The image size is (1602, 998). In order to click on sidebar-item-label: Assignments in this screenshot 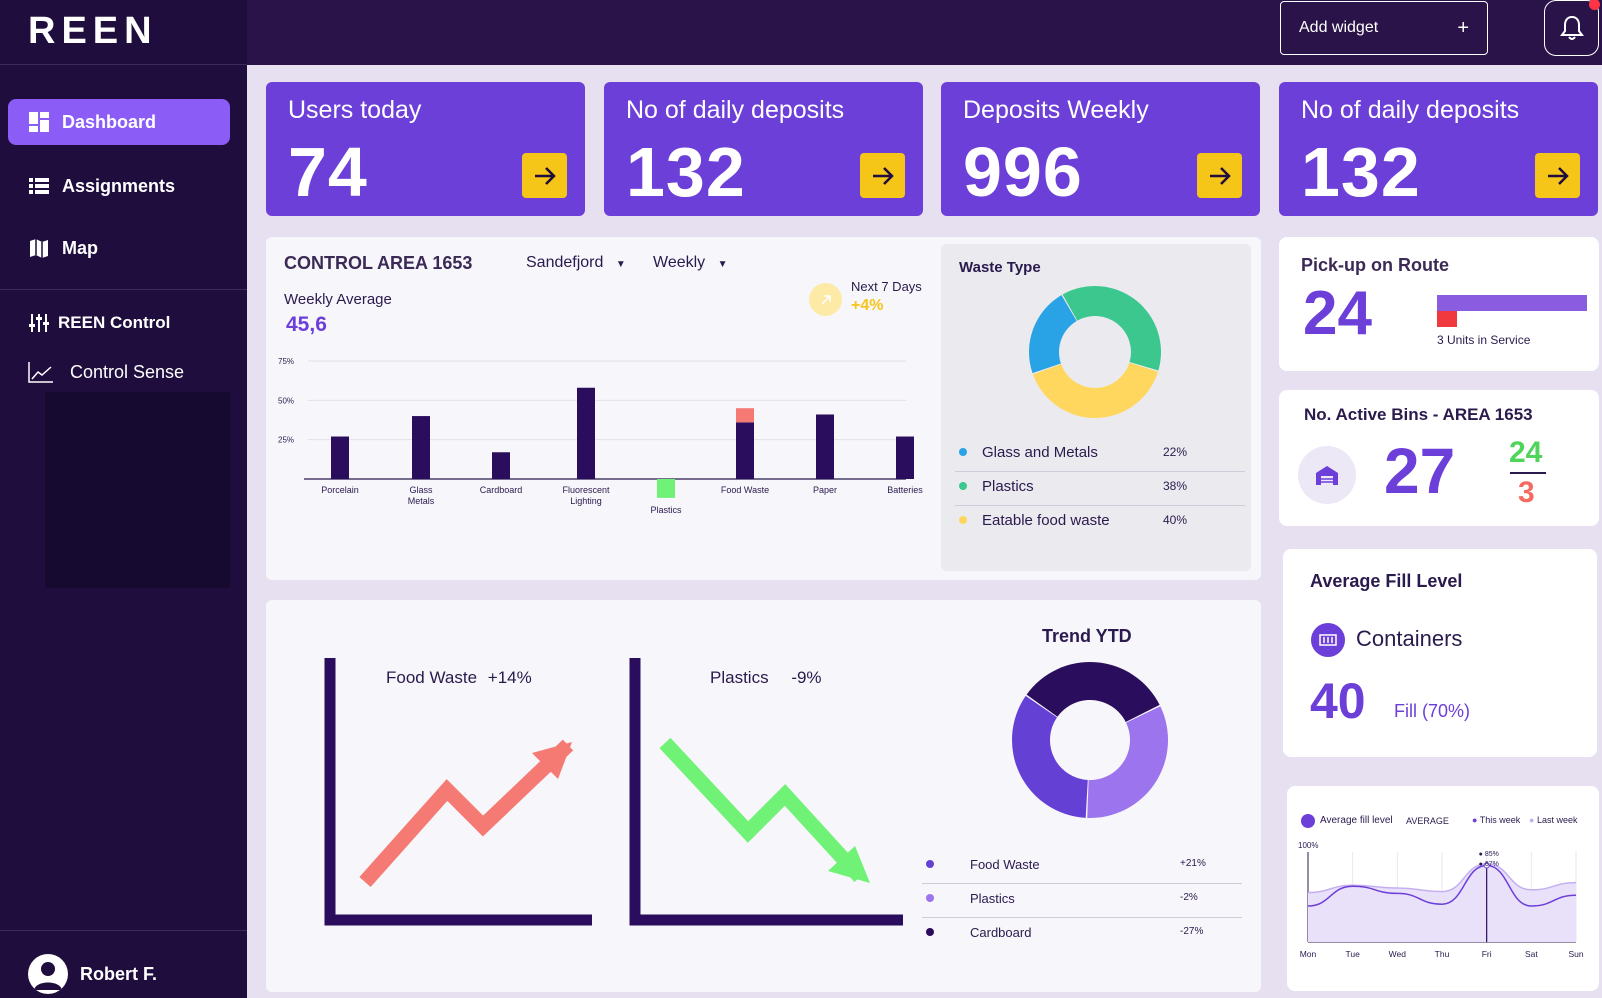, I will do `click(119, 185)`.